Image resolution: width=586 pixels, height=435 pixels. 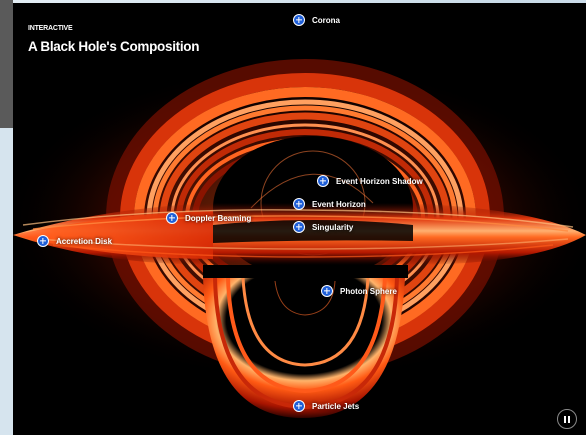 I want to click on hotspot-label: Event Horizon, so click(x=339, y=204).